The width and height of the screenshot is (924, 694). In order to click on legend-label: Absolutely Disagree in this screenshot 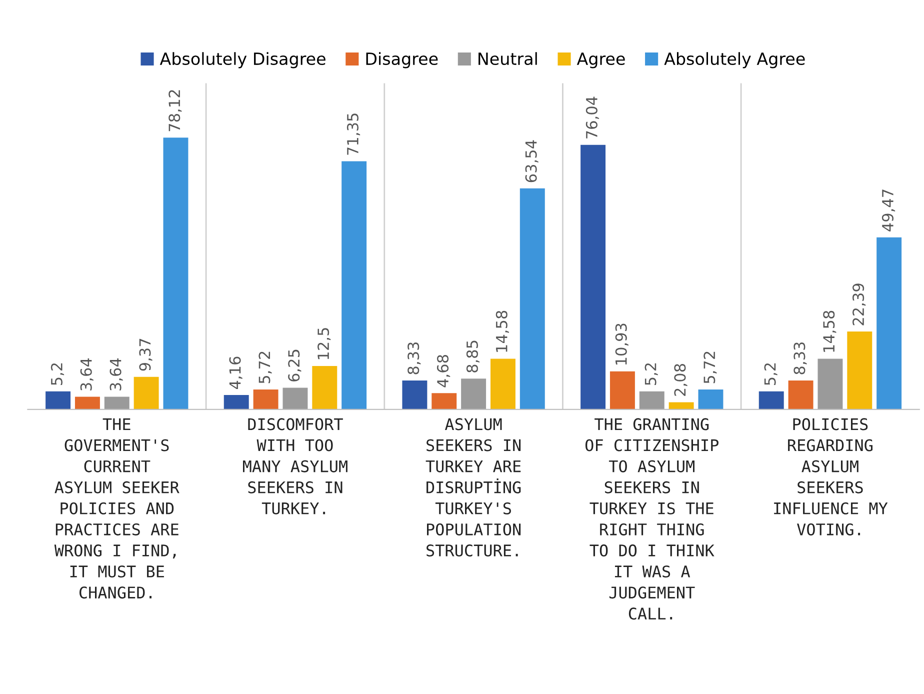, I will do `click(243, 60)`.